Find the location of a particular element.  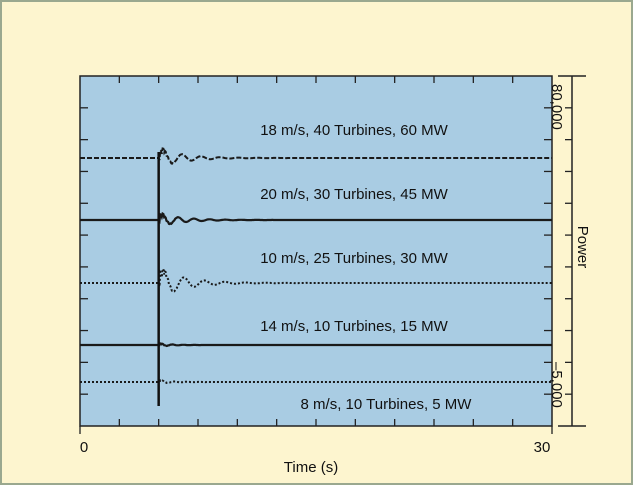

x-axis-label: Time (s) is located at coordinates (311, 467).